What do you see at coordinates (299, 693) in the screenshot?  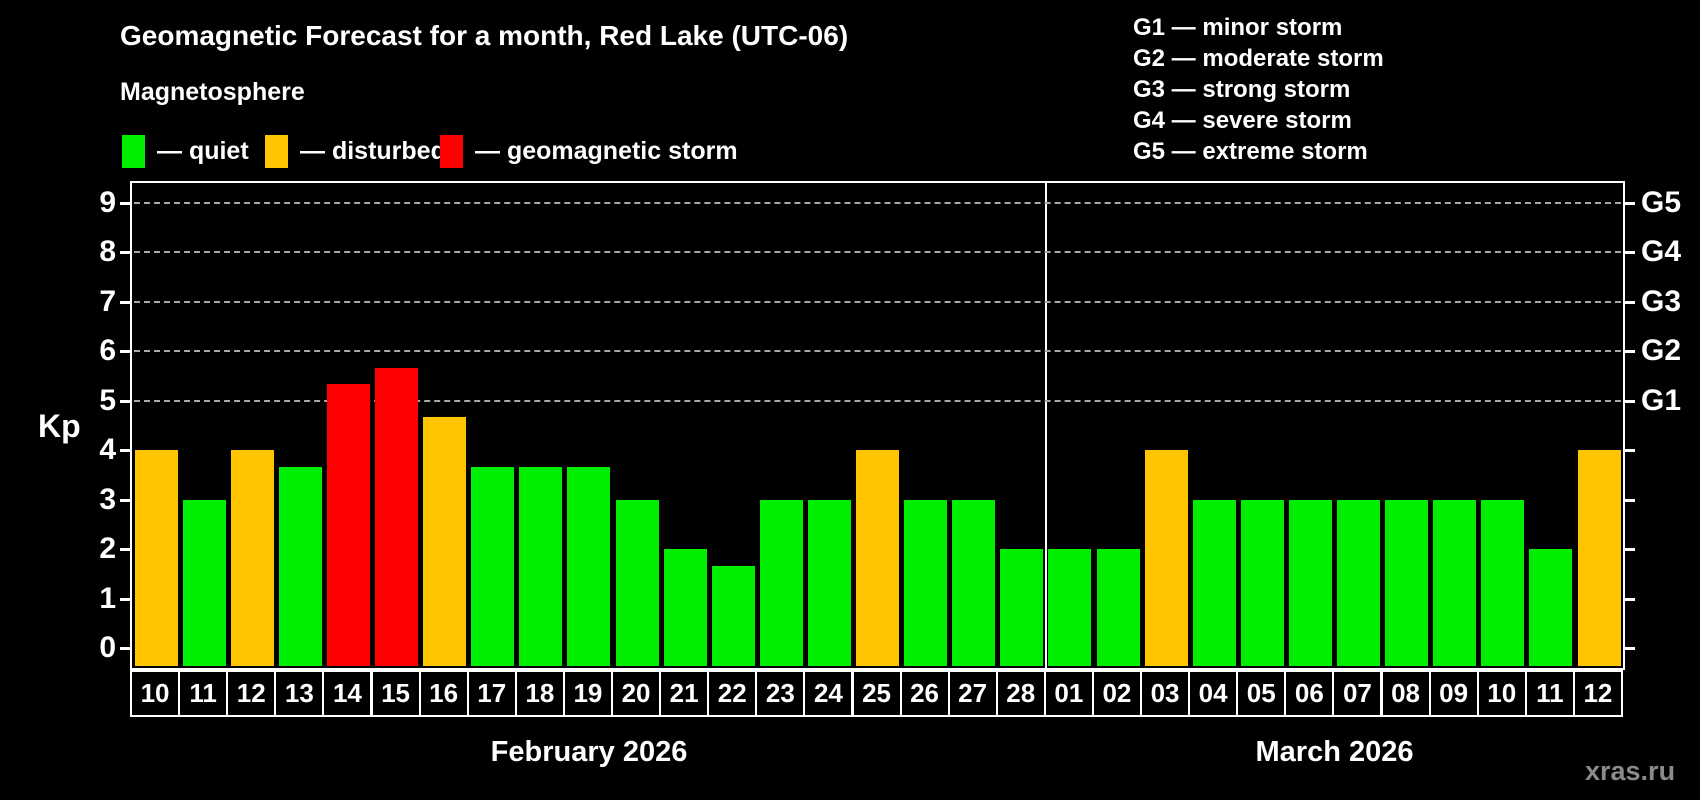 I see `date-cell-13: 13` at bounding box center [299, 693].